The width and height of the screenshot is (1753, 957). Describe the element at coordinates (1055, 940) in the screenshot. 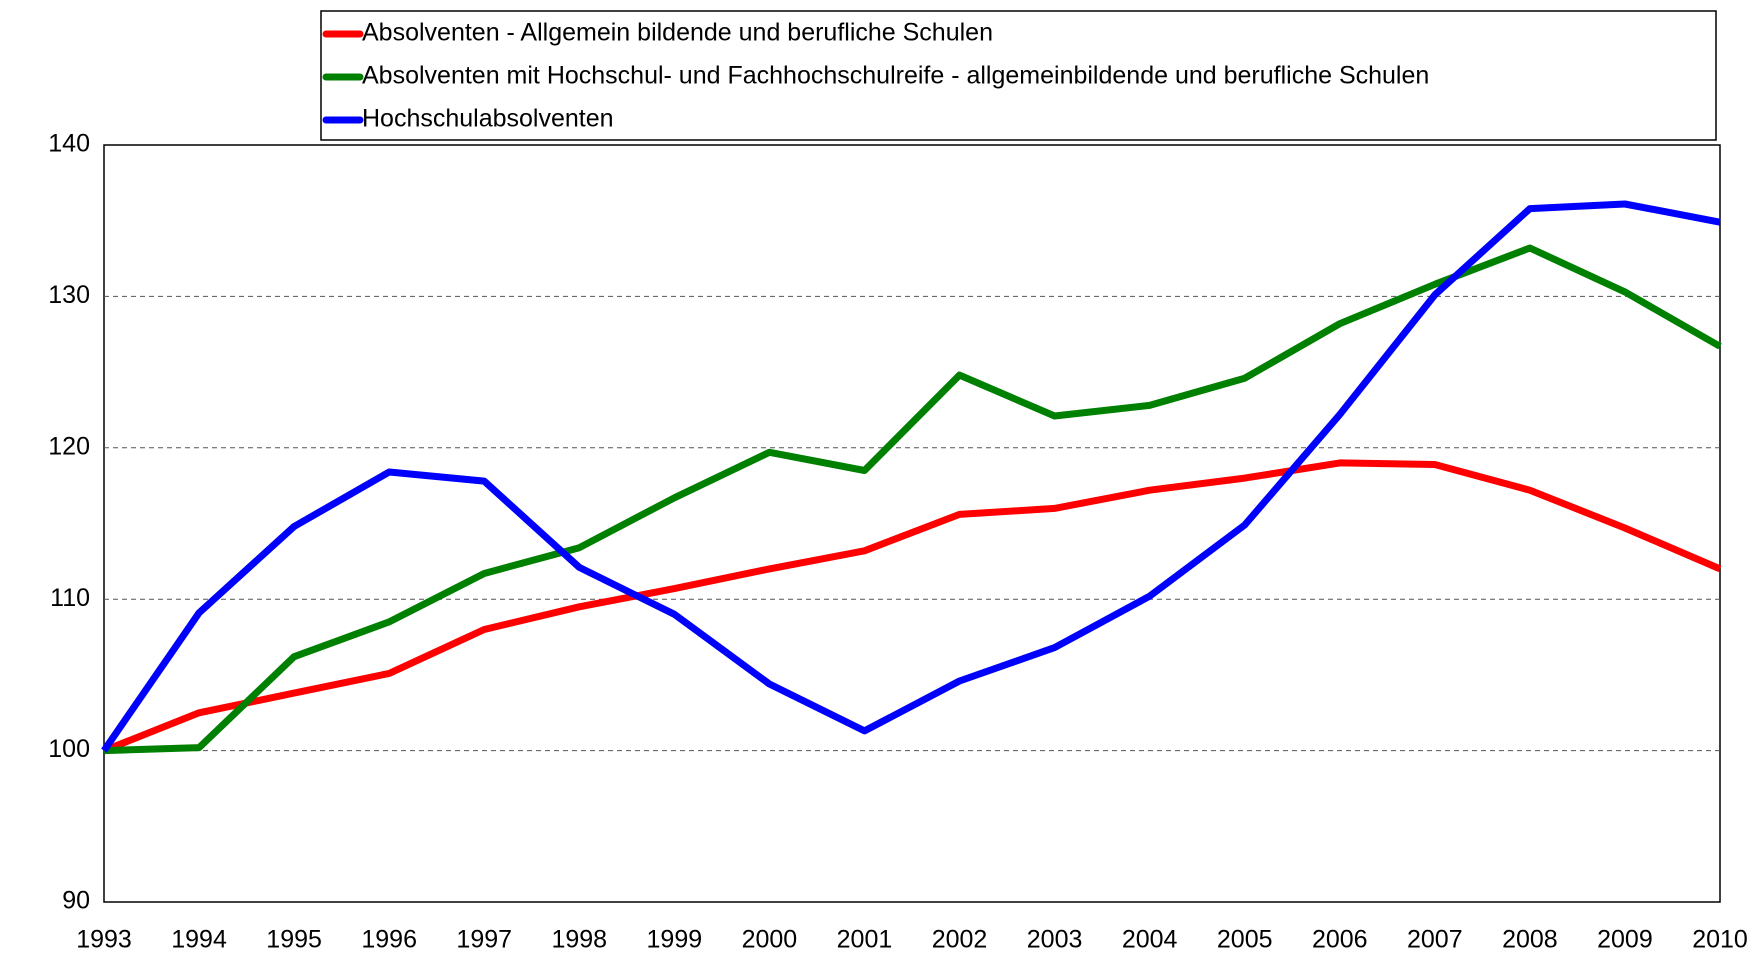

I see `x-tick-label: 2003` at that location.